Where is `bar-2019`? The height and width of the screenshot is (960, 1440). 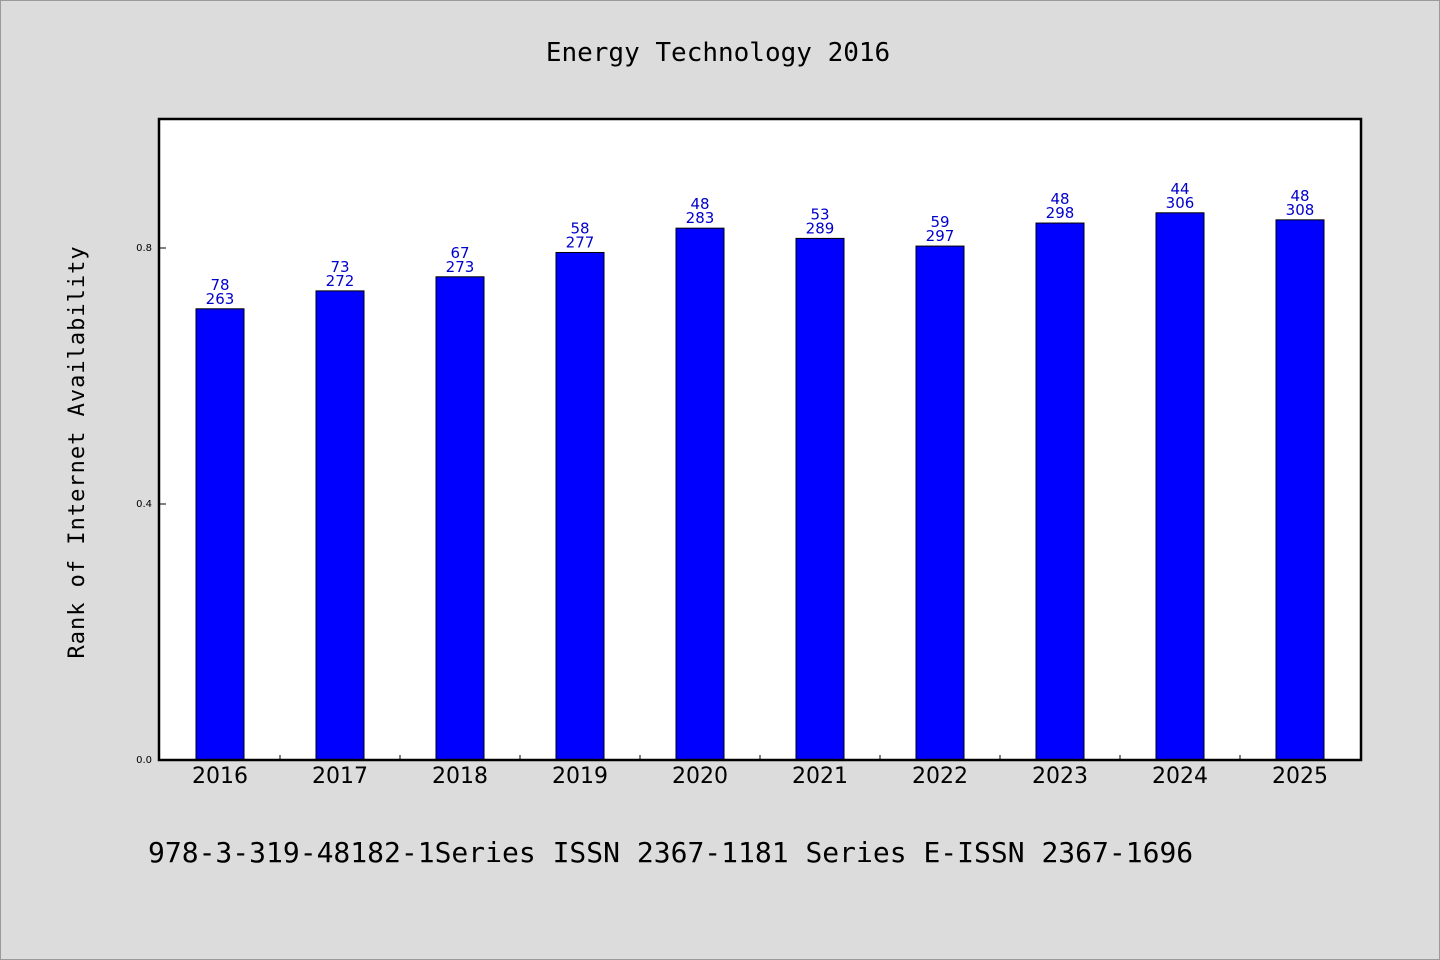 bar-2019 is located at coordinates (580, 506).